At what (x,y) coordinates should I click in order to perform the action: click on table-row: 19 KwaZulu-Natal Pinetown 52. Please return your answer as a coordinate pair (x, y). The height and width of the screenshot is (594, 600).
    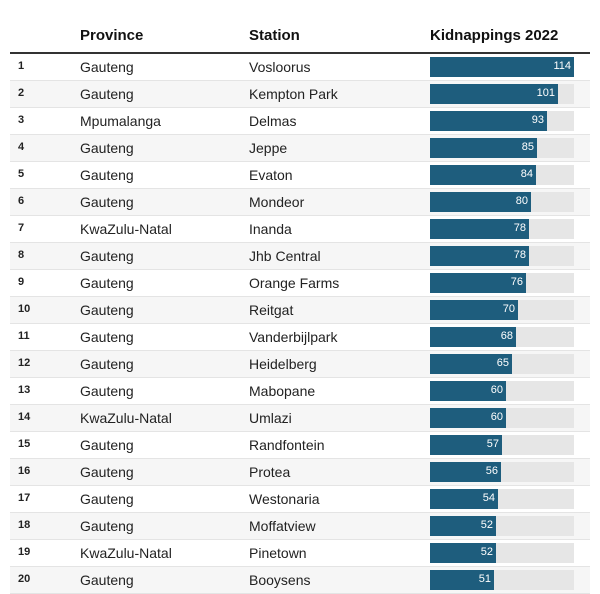
    Looking at the image, I should click on (300, 553).